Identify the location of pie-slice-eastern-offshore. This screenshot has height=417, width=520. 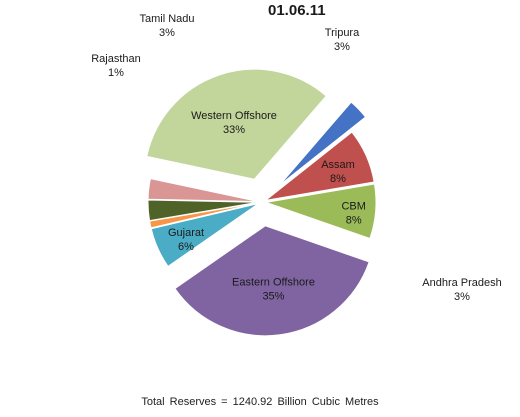
(272, 281).